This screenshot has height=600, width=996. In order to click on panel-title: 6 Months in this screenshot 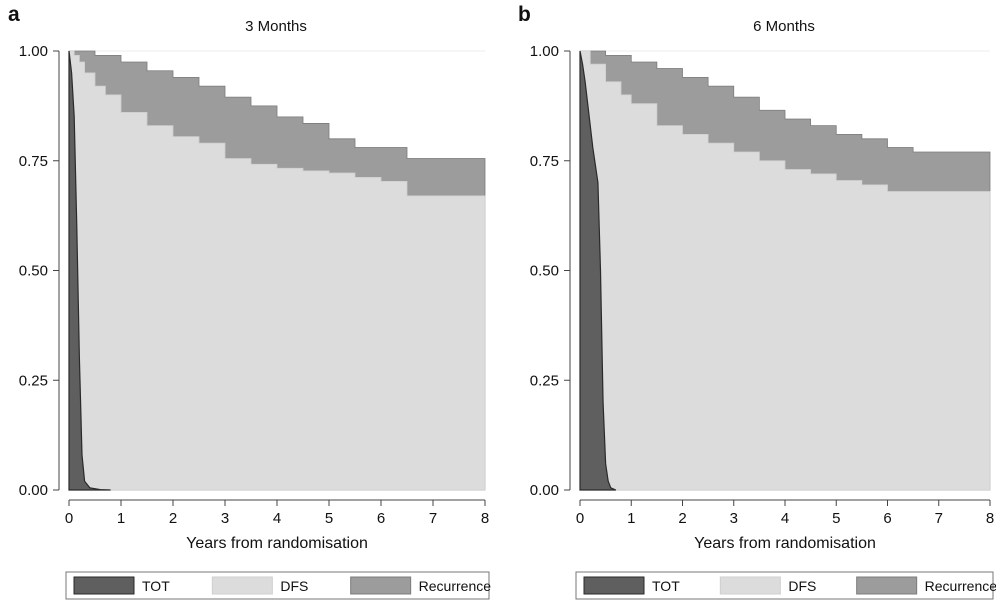, I will do `click(784, 26)`.